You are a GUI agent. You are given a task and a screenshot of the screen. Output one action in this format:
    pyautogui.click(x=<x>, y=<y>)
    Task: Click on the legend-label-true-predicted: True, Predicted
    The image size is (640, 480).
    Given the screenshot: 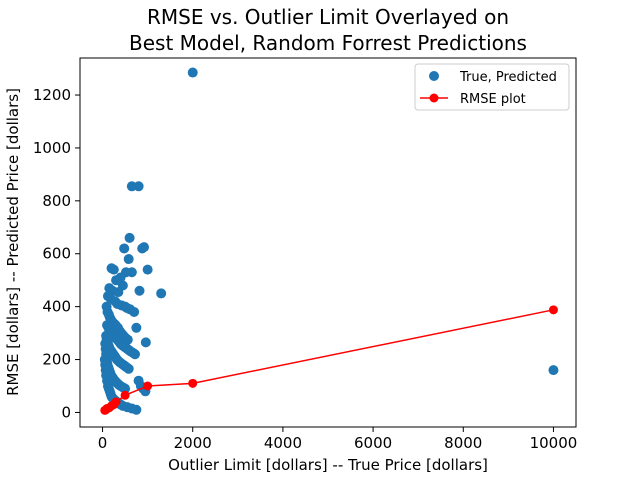 What is the action you would take?
    pyautogui.click(x=508, y=77)
    